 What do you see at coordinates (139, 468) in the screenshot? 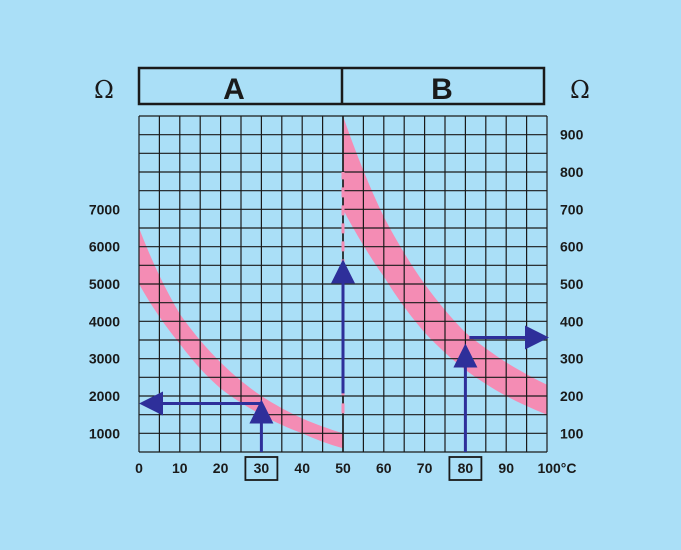
I see `x-tick-label: 0` at bounding box center [139, 468].